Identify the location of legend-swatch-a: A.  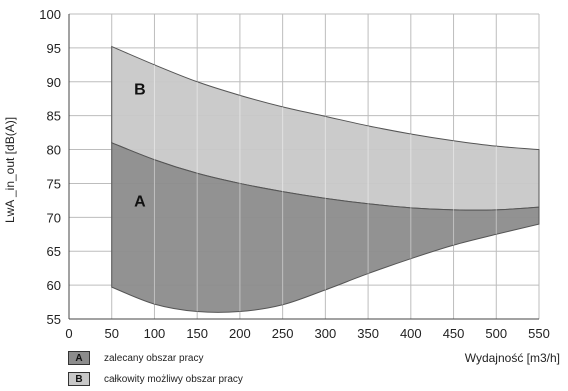
(79, 358).